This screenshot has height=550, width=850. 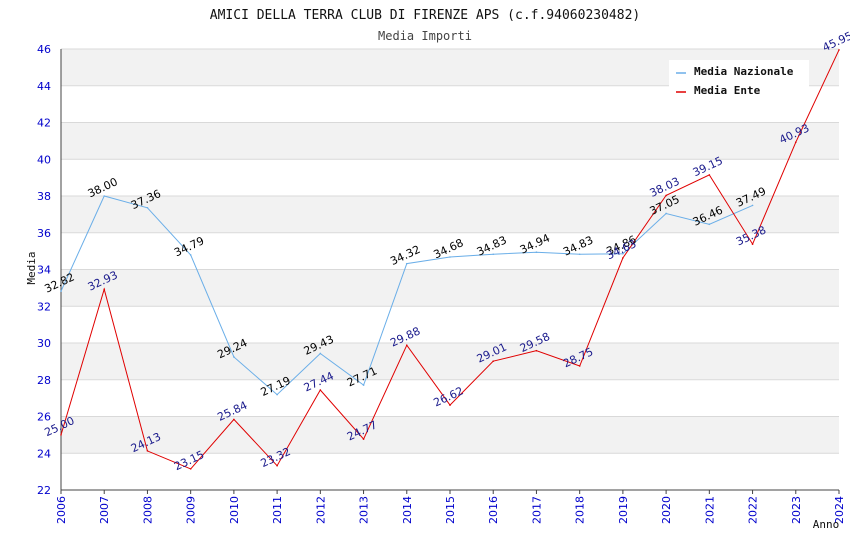 I want to click on data-label-media-nazionale: 34.79, so click(x=189, y=246).